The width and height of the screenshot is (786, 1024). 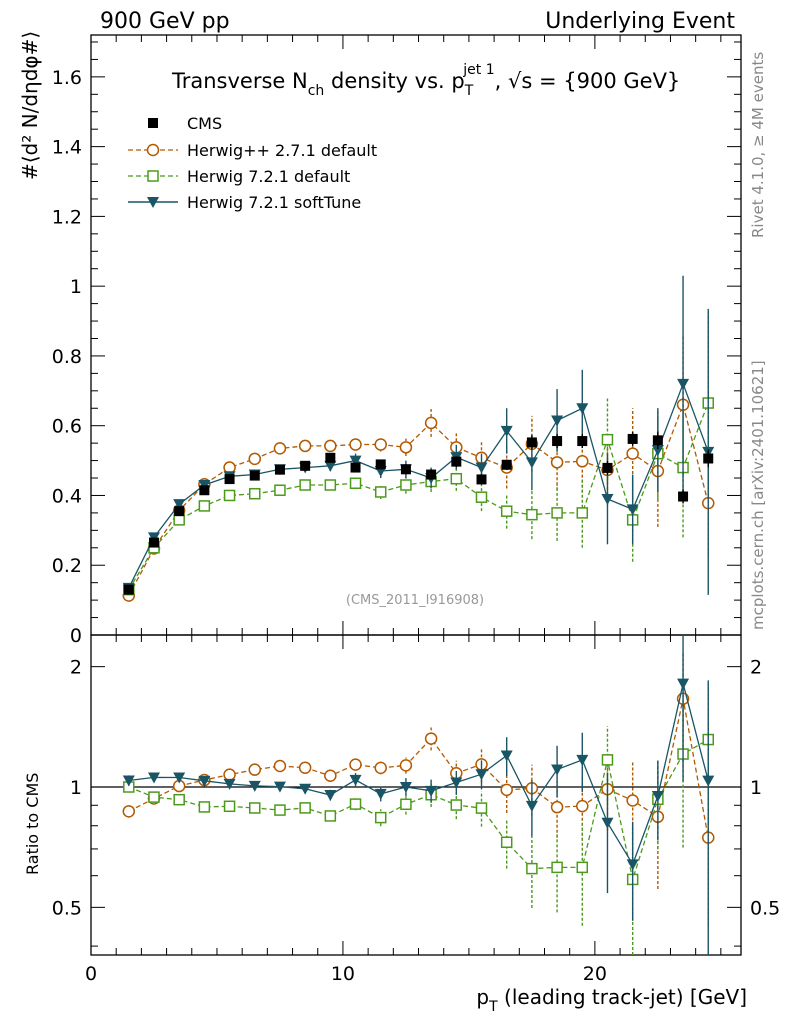 What do you see at coordinates (76, 636) in the screenshot?
I see `y-tick-label: 0` at bounding box center [76, 636].